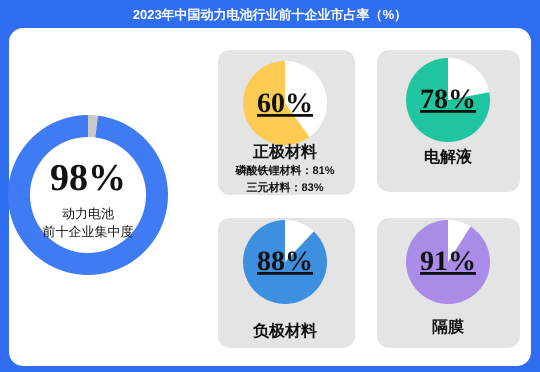 This screenshot has height=372, width=540. What do you see at coordinates (88, 231) in the screenshot?
I see `text: 前十企业集中度` at bounding box center [88, 231].